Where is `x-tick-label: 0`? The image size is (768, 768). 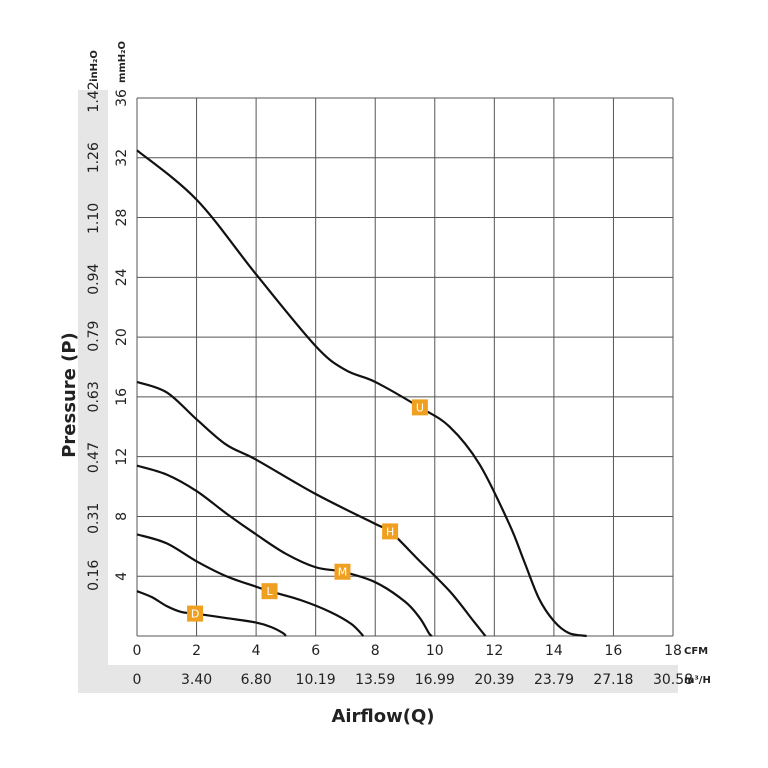
x-tick-label: 0 is located at coordinates (137, 651).